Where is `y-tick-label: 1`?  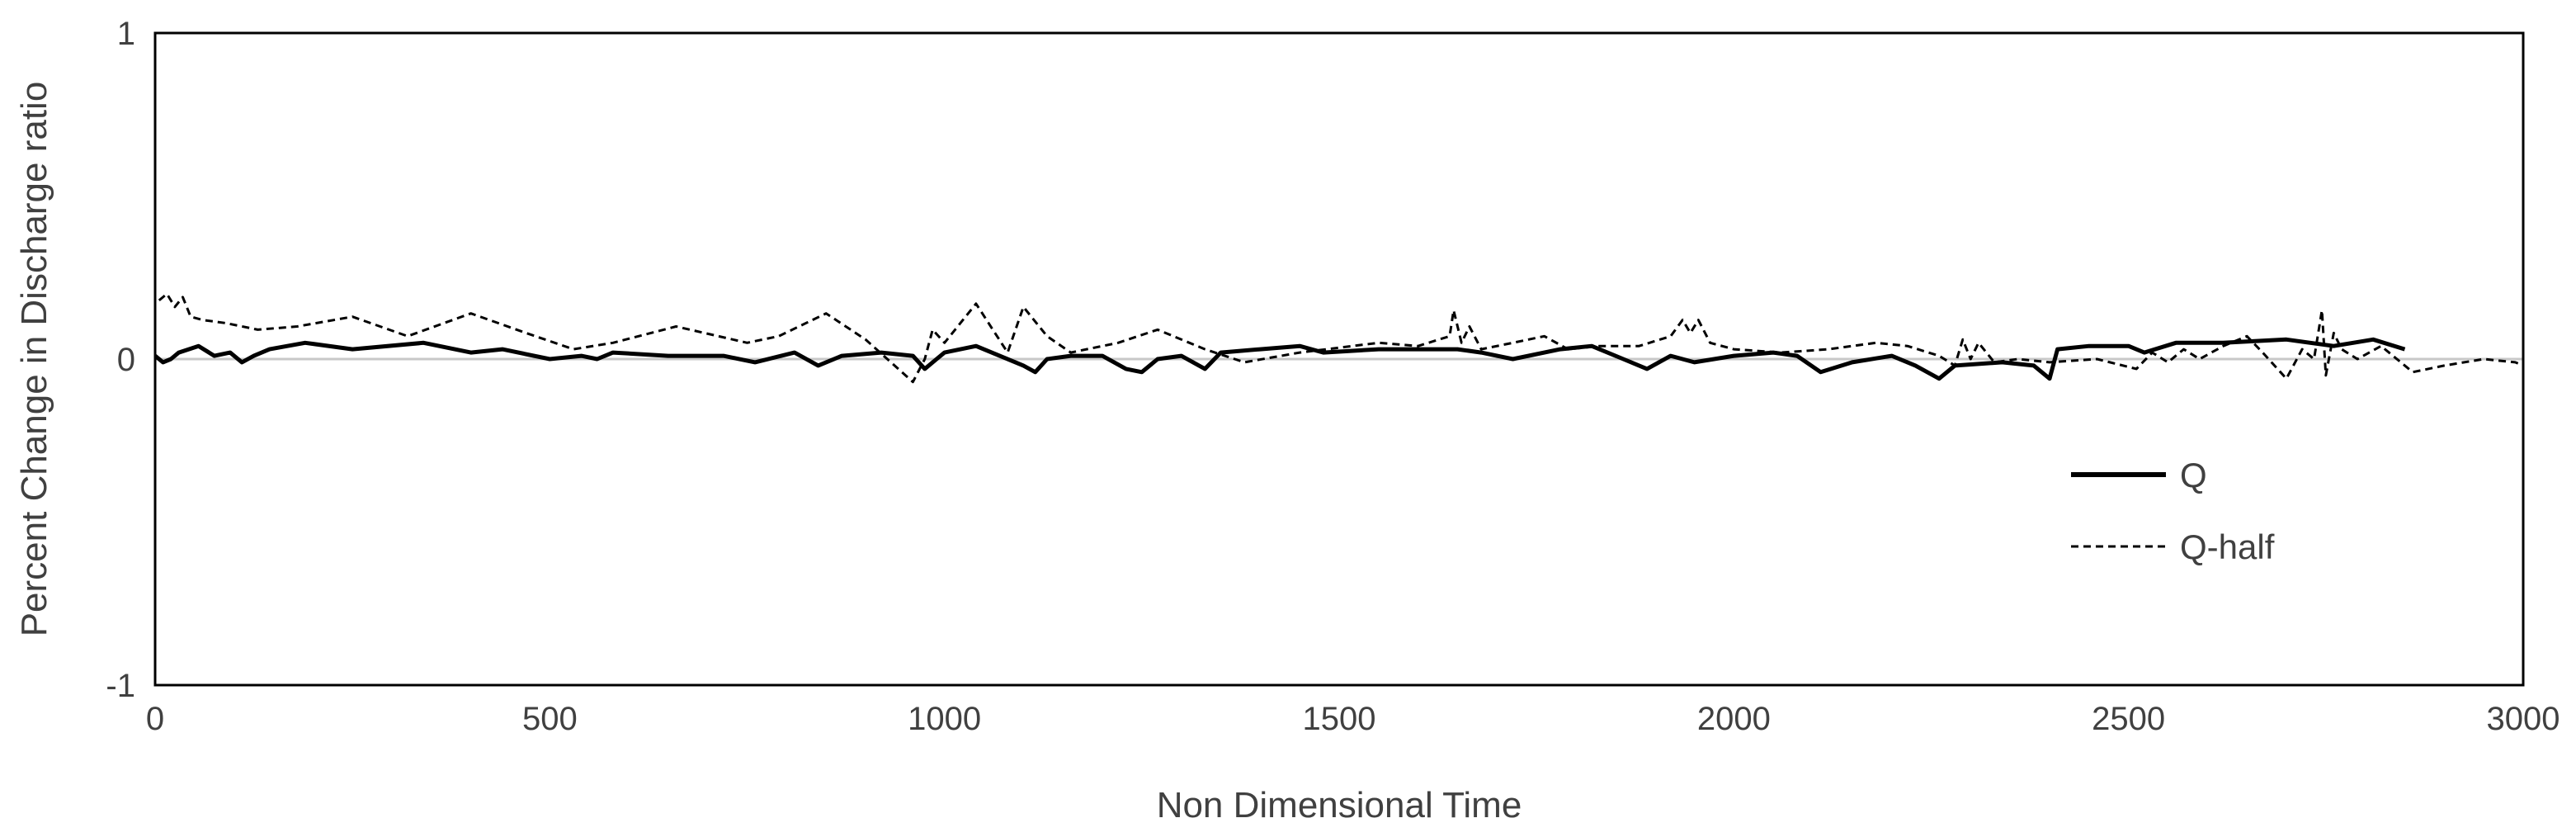
y-tick-label: 1 is located at coordinates (126, 34).